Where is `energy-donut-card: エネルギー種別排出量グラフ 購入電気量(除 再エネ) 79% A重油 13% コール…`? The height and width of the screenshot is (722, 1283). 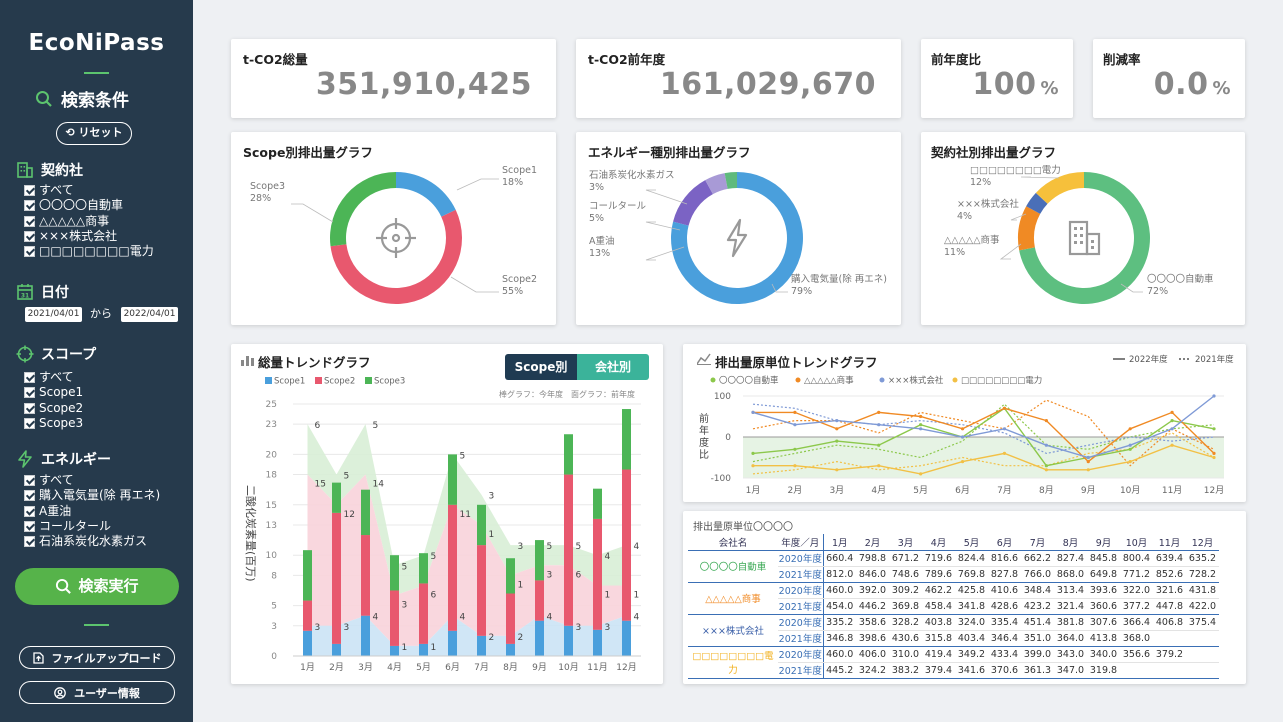 energy-donut-card: エネルギー種別排出量グラフ 購入電気量(除 再エネ) 79% A重油 13% コール… is located at coordinates (738, 228).